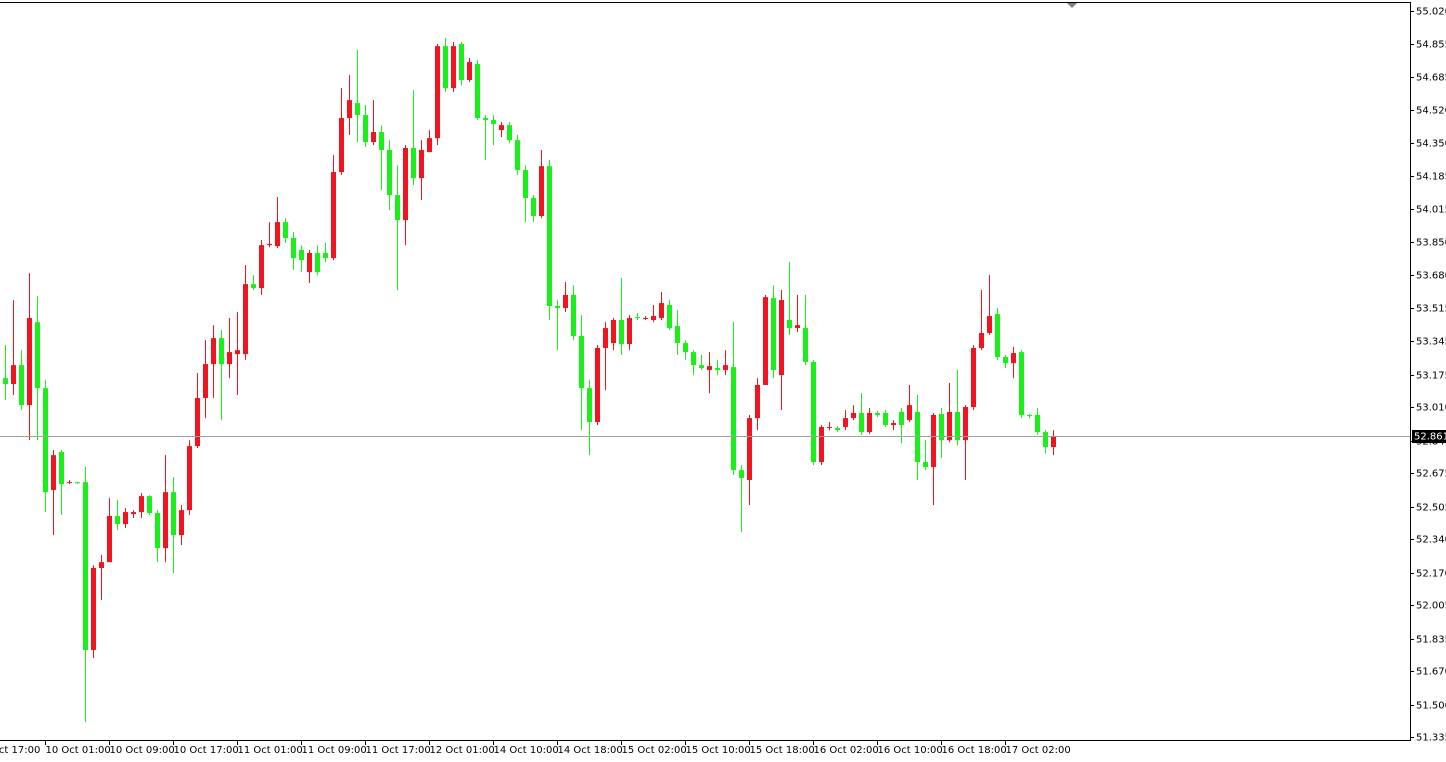 This screenshot has width=1446, height=762. What do you see at coordinates (1431, 177) in the screenshot?
I see `y-tick-label: 54.185` at bounding box center [1431, 177].